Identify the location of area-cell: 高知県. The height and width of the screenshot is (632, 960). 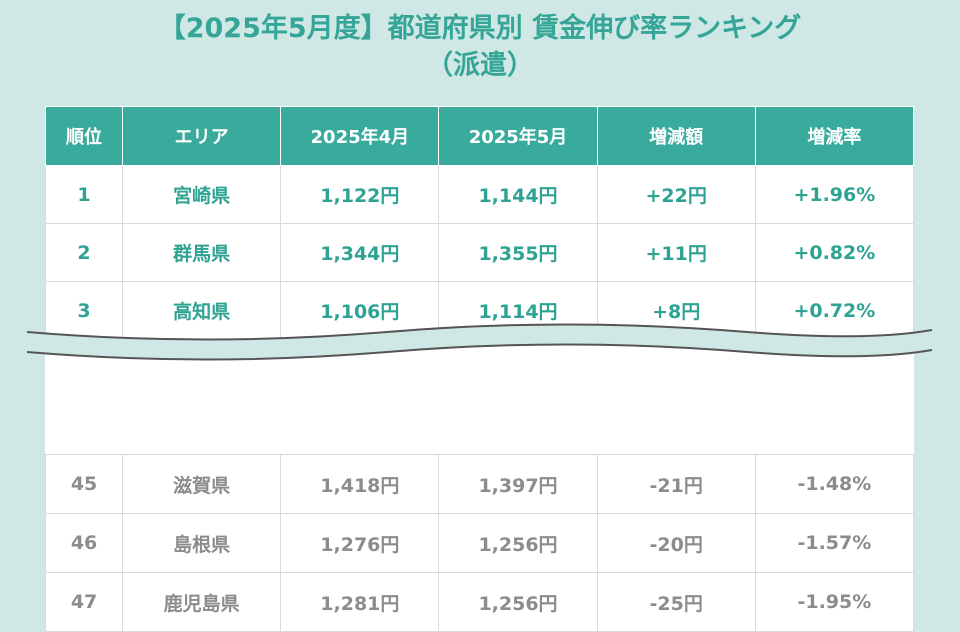
(202, 310).